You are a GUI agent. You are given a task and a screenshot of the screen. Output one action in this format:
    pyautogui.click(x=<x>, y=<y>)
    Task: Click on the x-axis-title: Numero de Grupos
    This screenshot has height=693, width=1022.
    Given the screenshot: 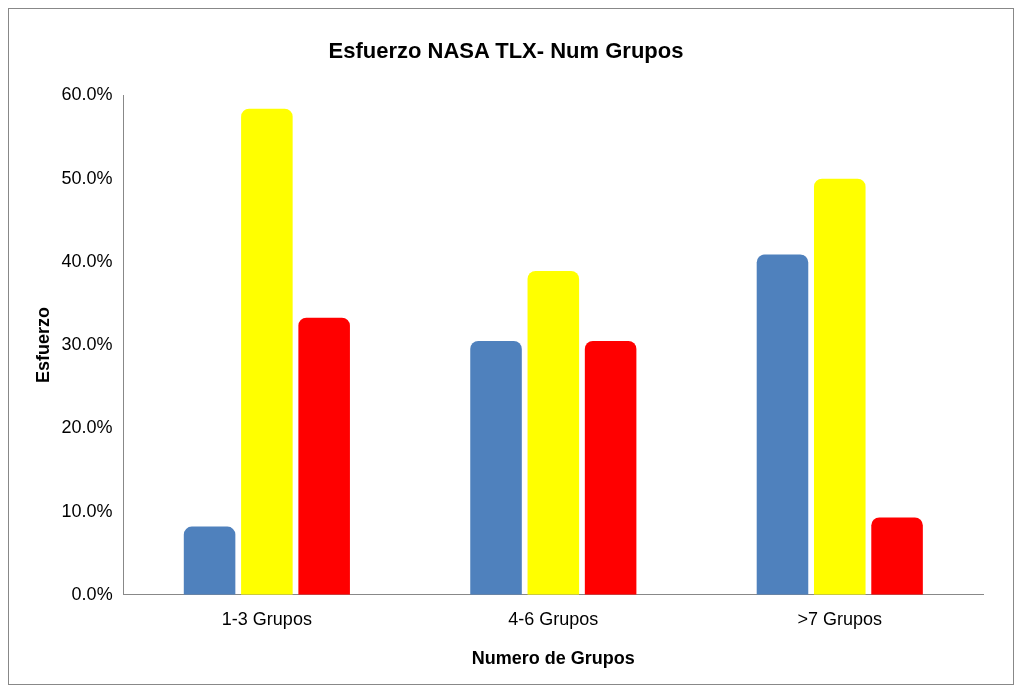 What is the action you would take?
    pyautogui.click(x=553, y=658)
    